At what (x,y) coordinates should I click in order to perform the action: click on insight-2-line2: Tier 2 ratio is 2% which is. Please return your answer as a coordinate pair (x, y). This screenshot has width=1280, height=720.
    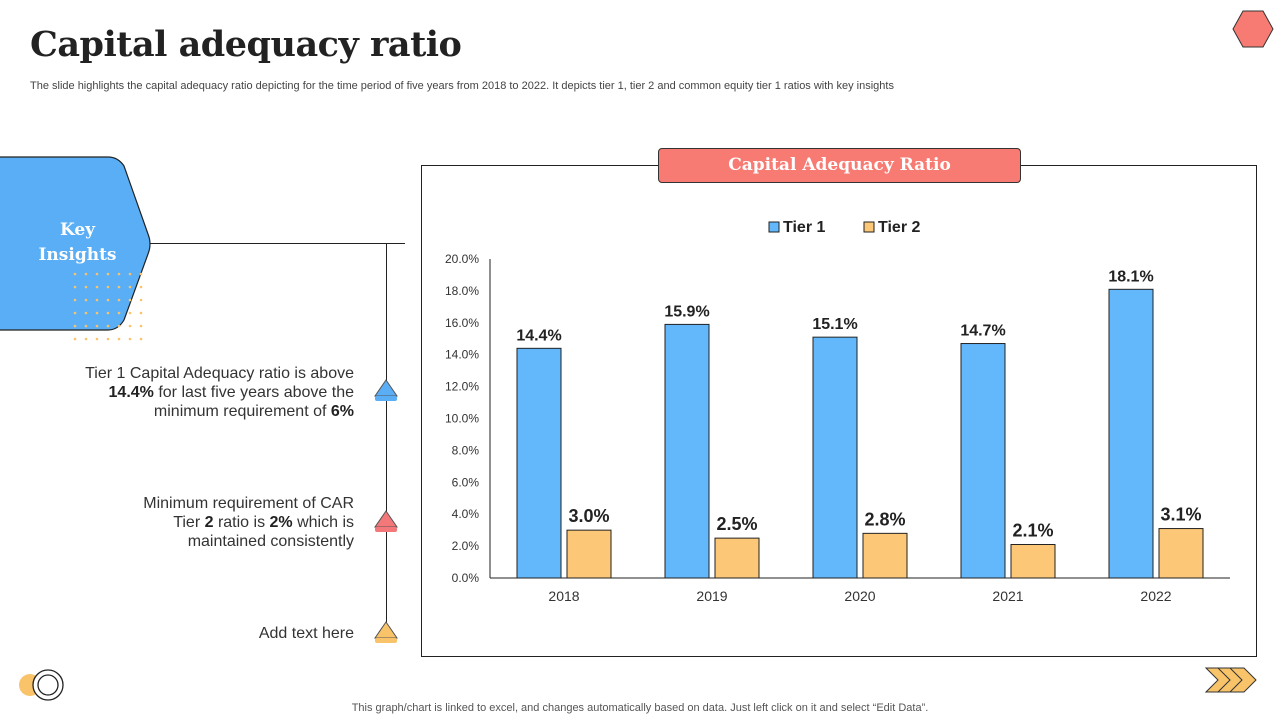
    Looking at the image, I should click on (209, 522).